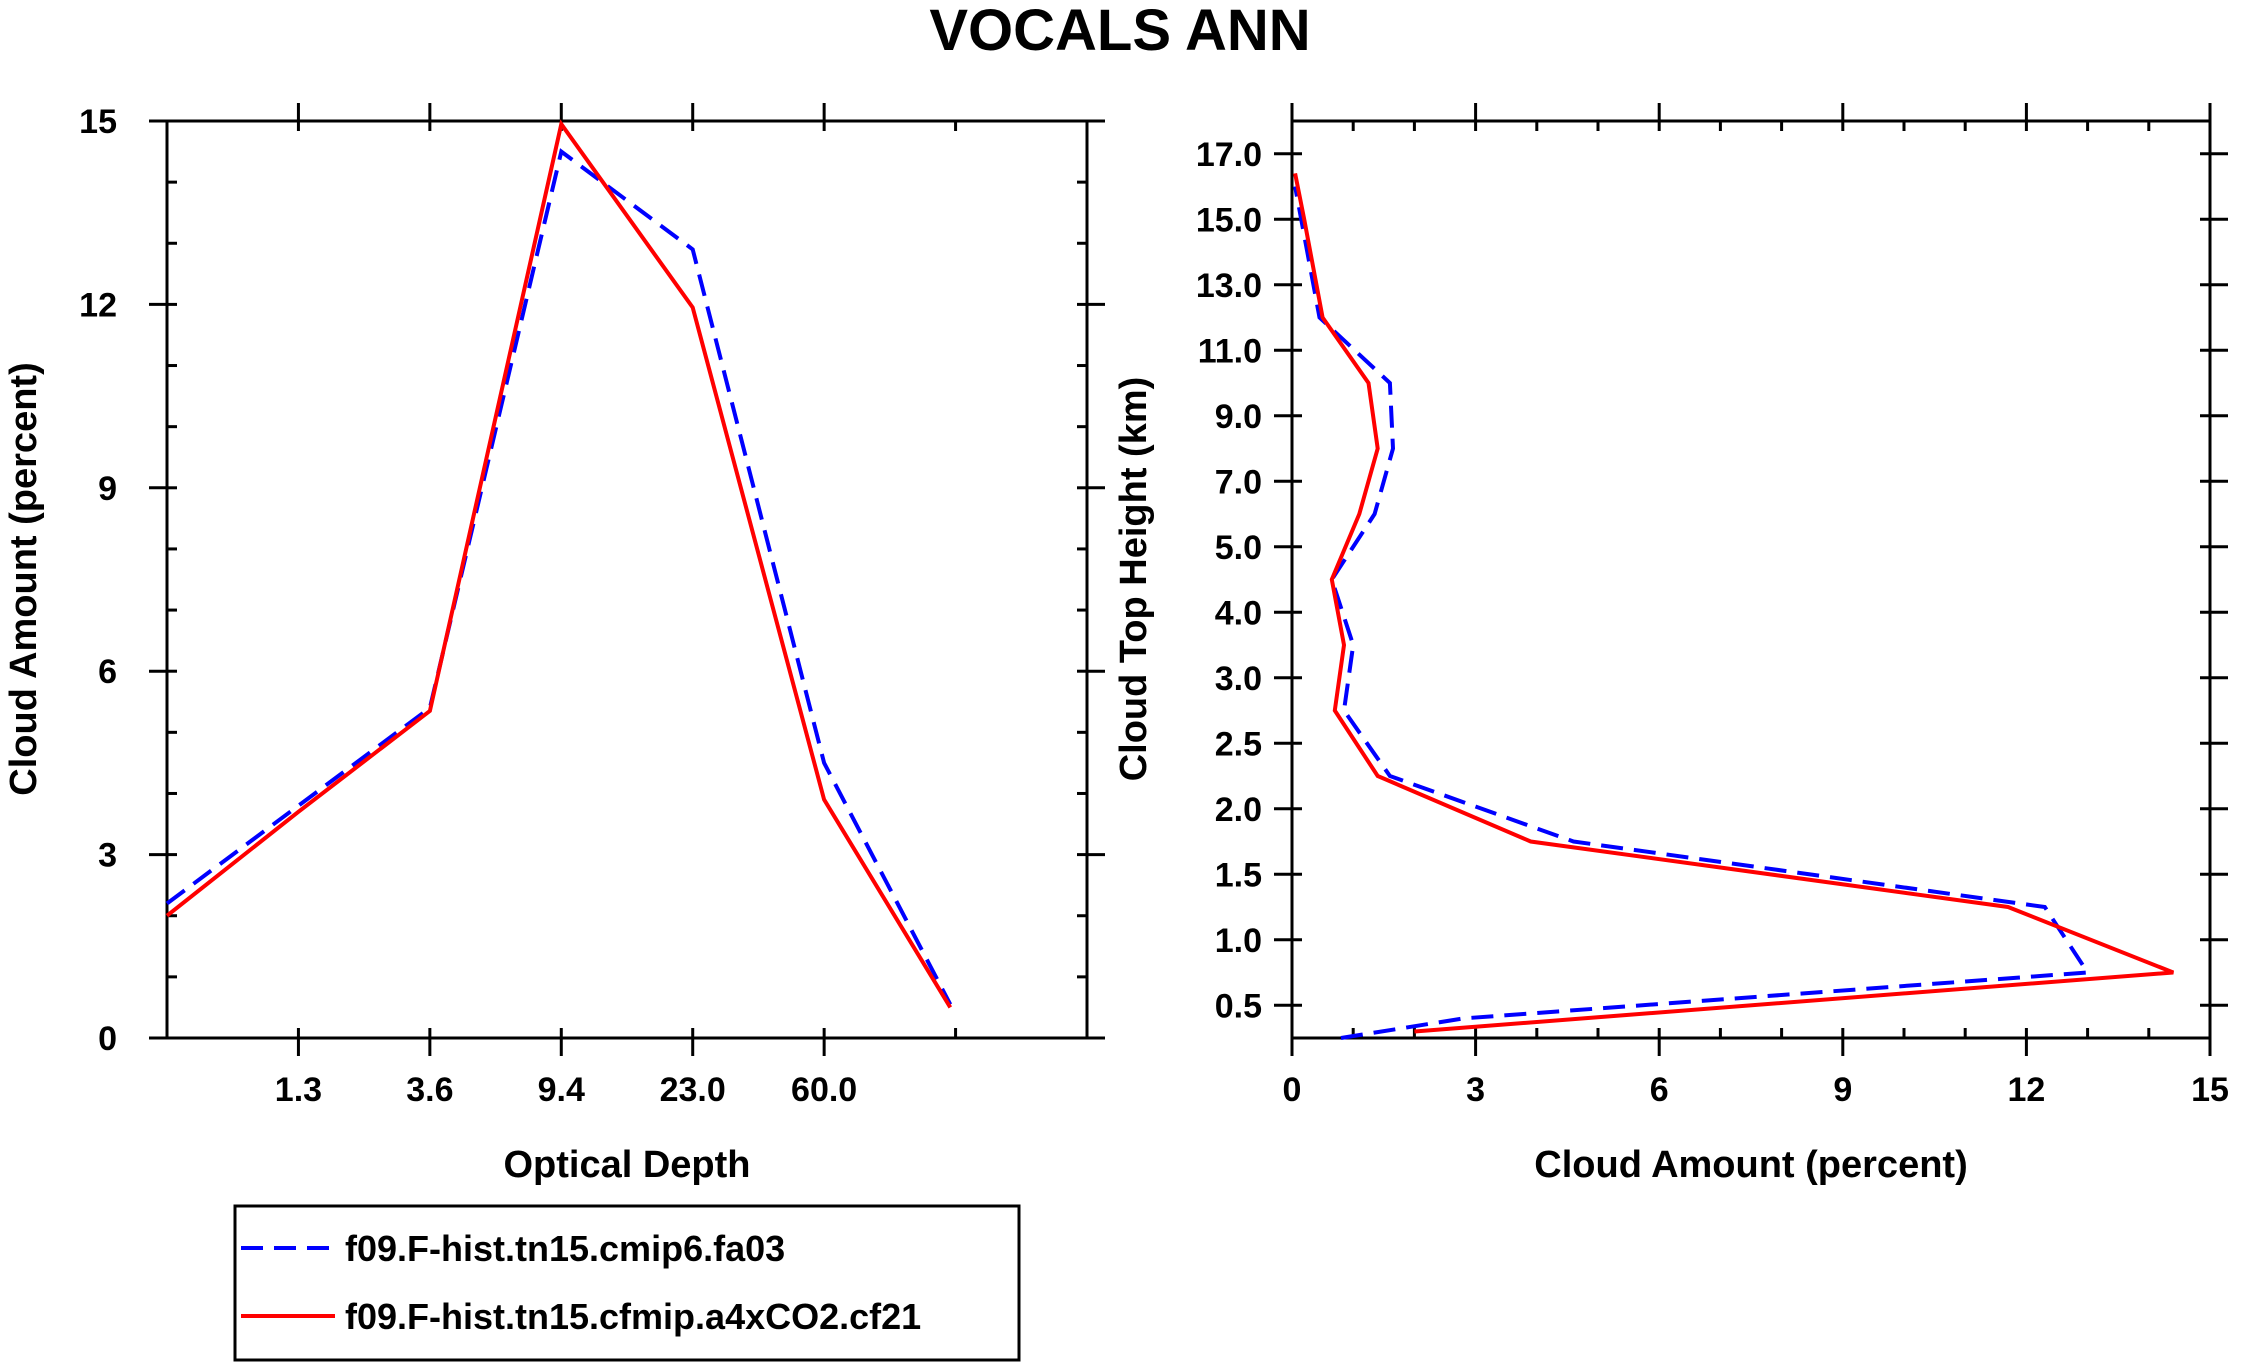 The width and height of the screenshot is (2241, 1367). What do you see at coordinates (1238, 679) in the screenshot?
I see `right-y-tick-label: 3.0` at bounding box center [1238, 679].